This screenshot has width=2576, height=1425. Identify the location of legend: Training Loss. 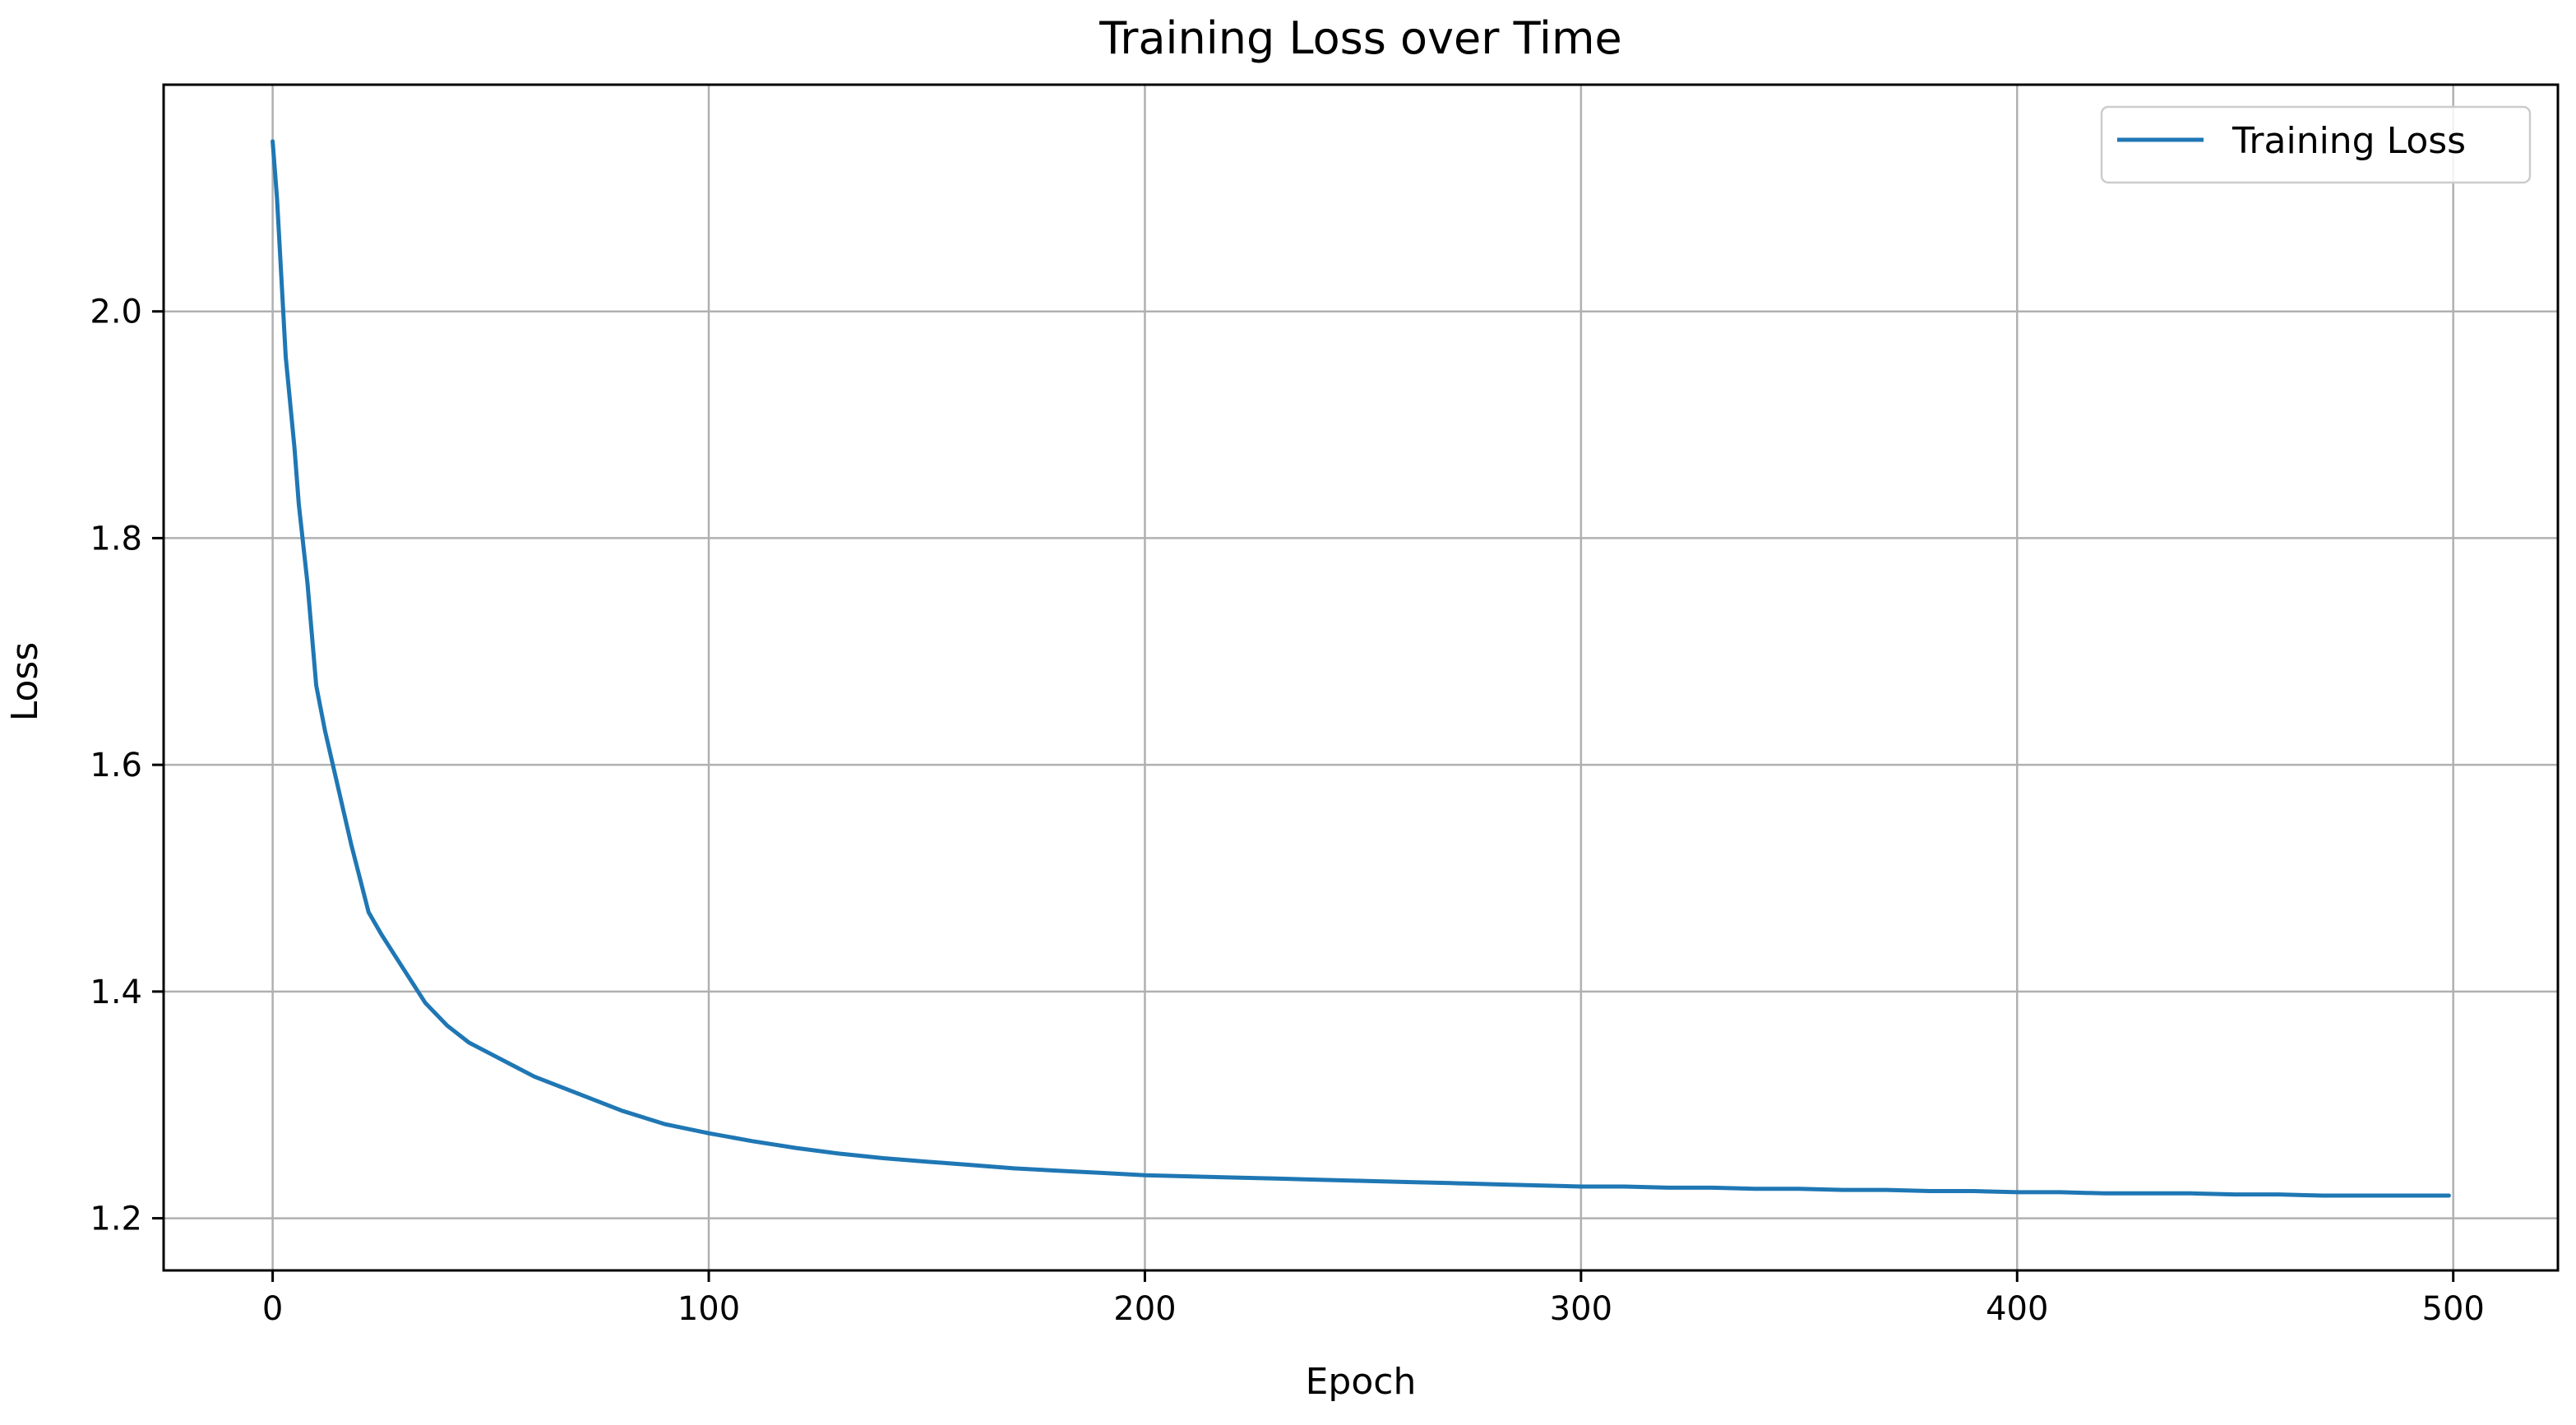
(2316, 144).